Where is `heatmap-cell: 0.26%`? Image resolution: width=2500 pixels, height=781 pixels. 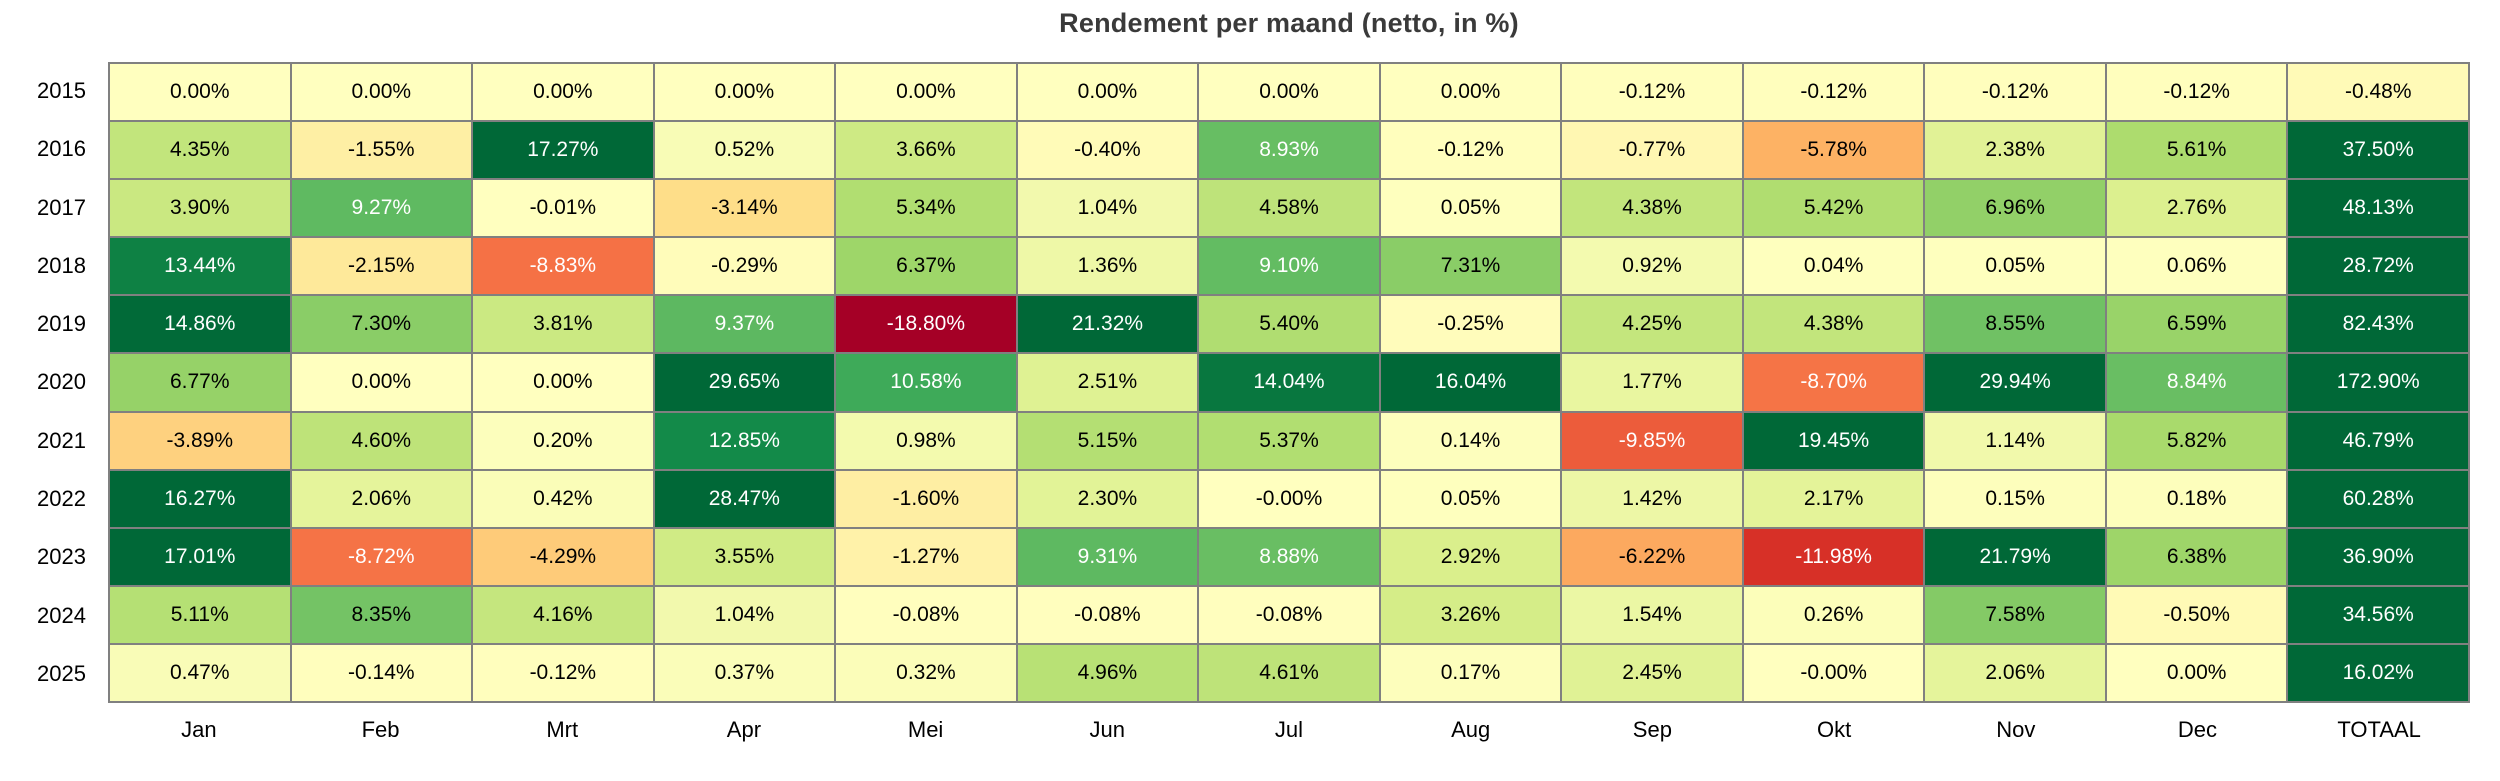
heatmap-cell: 0.26% is located at coordinates (1833, 614).